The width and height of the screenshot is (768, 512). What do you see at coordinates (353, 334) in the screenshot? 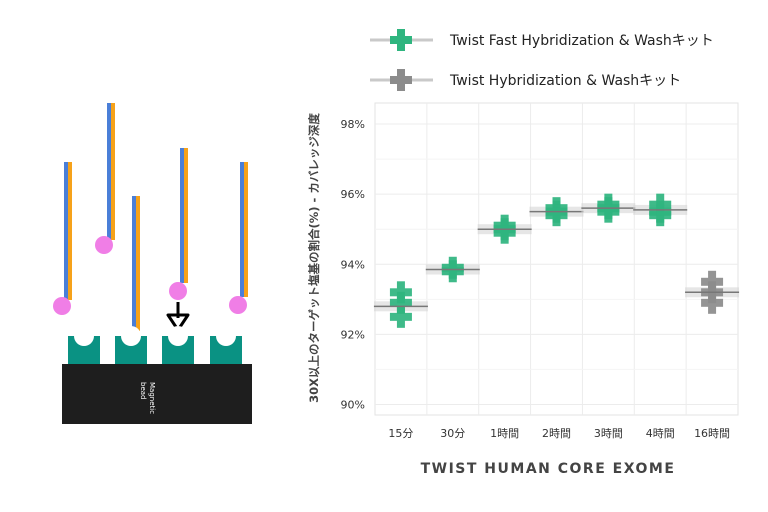
I see `y-tick-label: 92%` at bounding box center [353, 334].